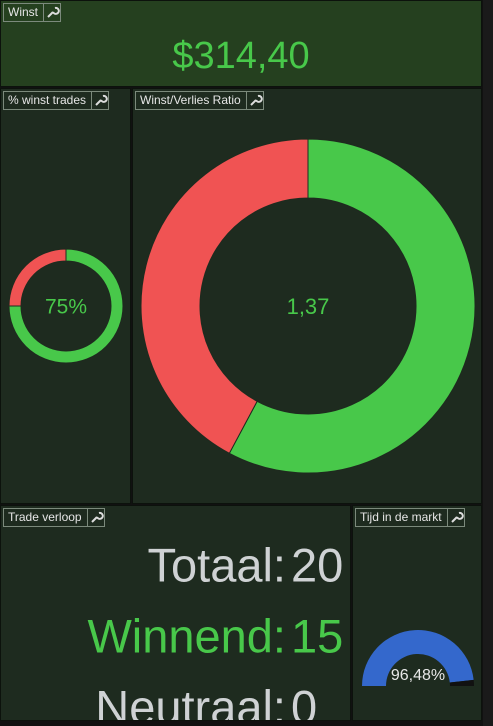  I want to click on stat-value: 15, so click(316, 635).